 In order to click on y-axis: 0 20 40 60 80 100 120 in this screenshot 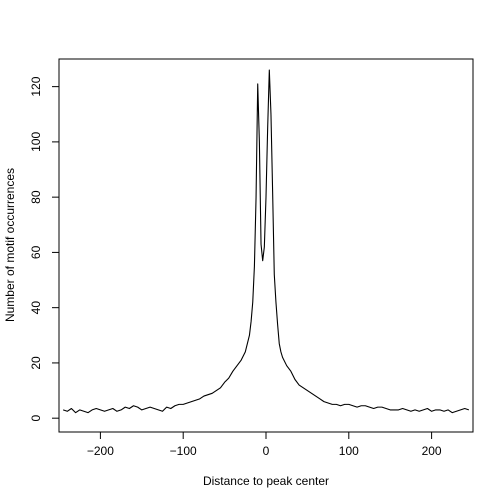, I will do `click(44, 249)`.